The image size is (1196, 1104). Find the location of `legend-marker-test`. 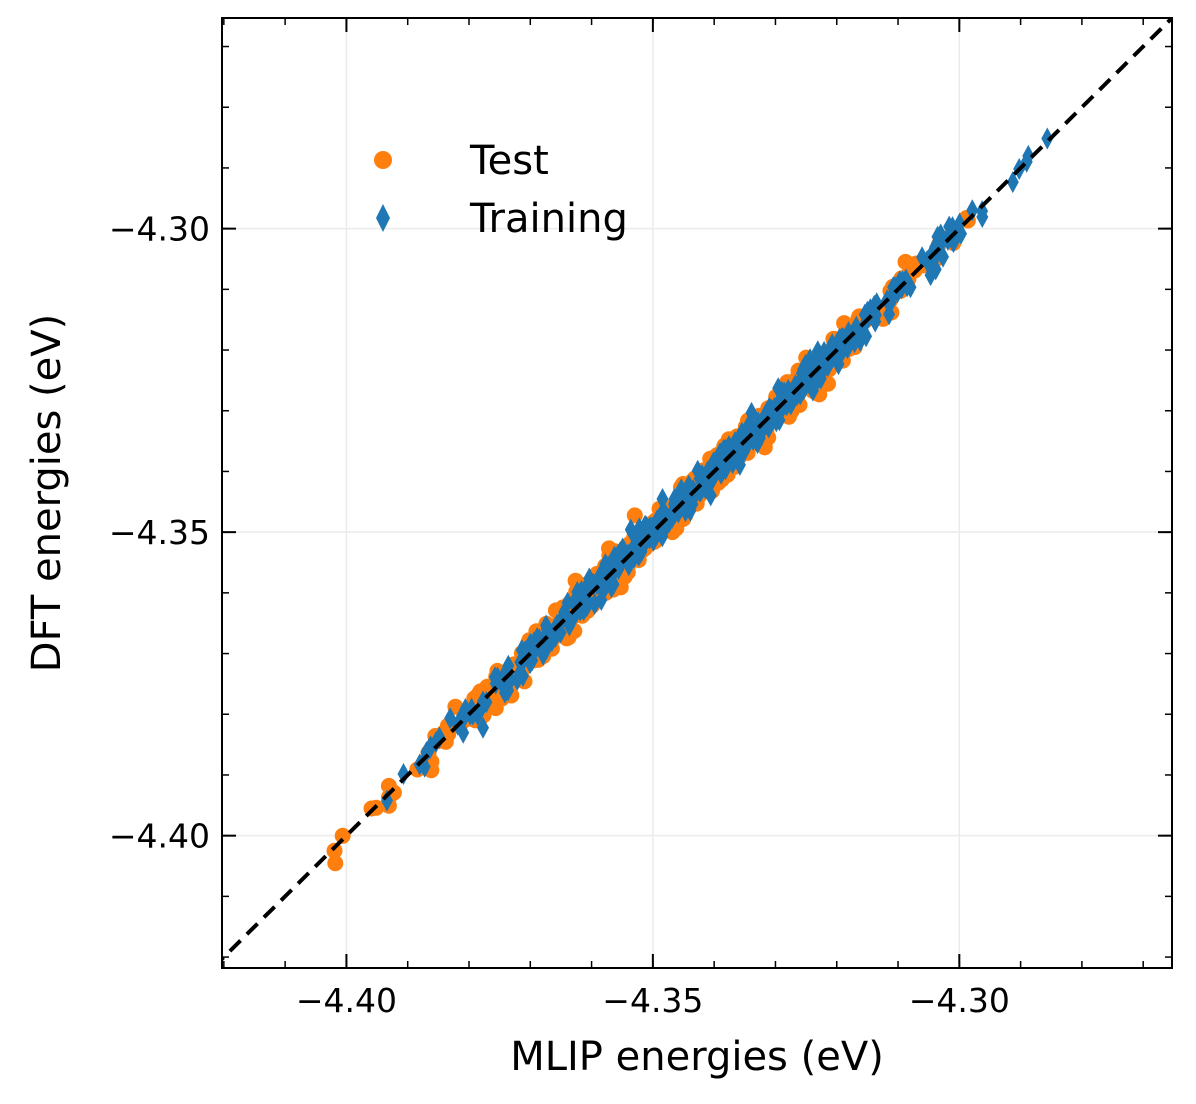

legend-marker-test is located at coordinates (383, 160).